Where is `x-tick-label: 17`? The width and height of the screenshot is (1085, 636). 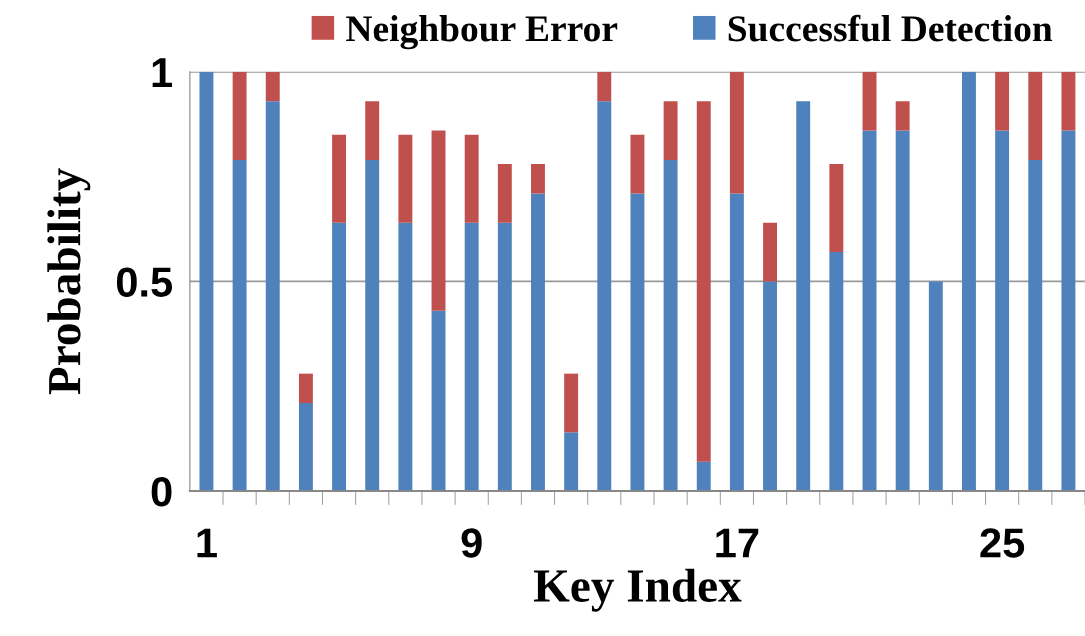
x-tick-label: 17 is located at coordinates (737, 543).